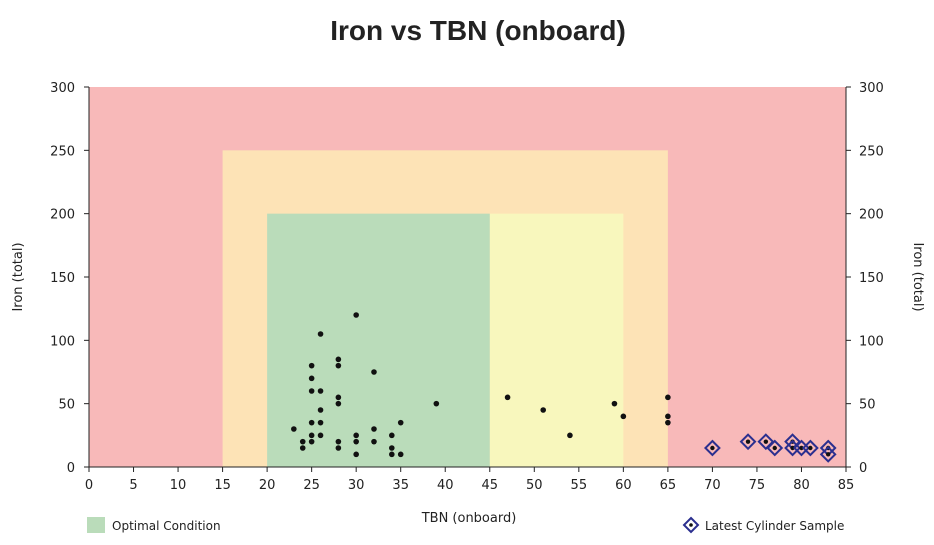 Image resolution: width=934 pixels, height=545 pixels. I want to click on y-tick-label-left: 50, so click(66, 405).